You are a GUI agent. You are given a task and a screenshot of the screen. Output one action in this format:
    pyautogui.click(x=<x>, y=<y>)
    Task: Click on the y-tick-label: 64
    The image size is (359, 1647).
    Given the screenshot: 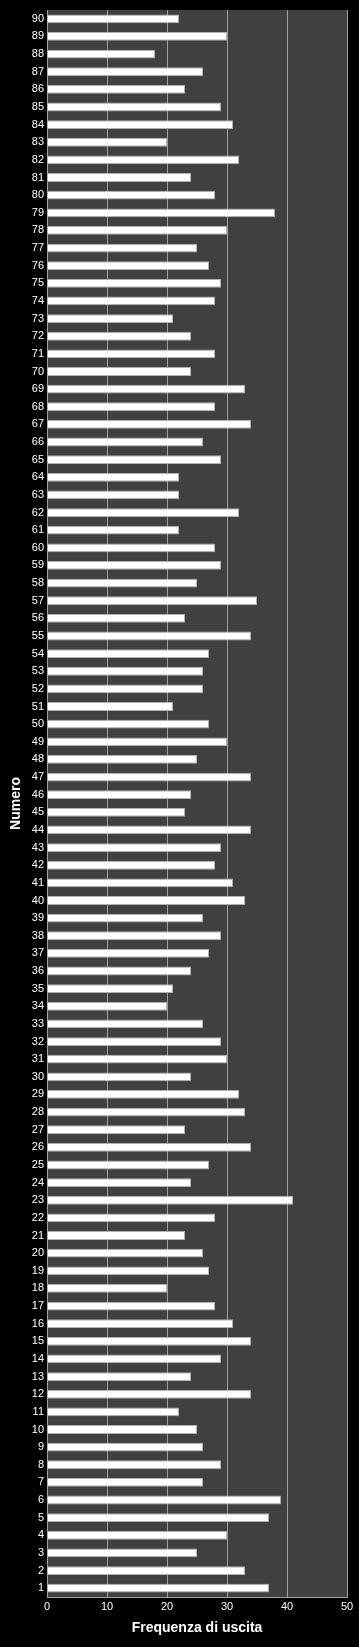 What is the action you would take?
    pyautogui.click(x=38, y=476)
    